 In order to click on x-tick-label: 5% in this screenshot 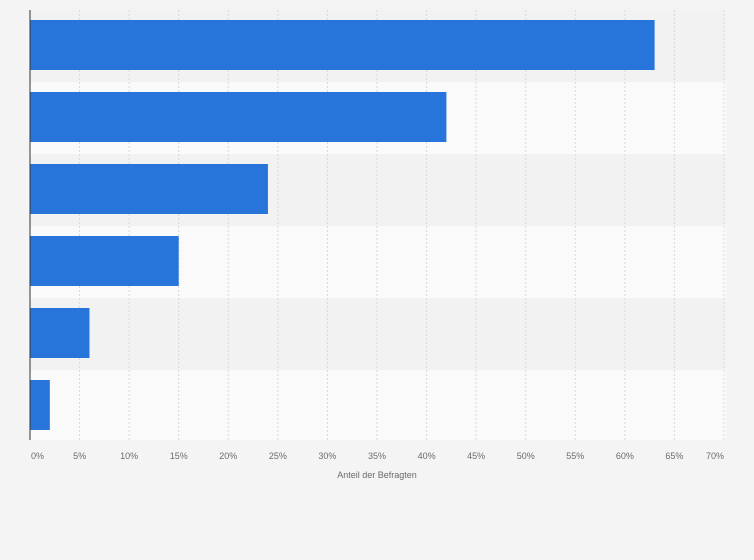, I will do `click(79, 456)`.